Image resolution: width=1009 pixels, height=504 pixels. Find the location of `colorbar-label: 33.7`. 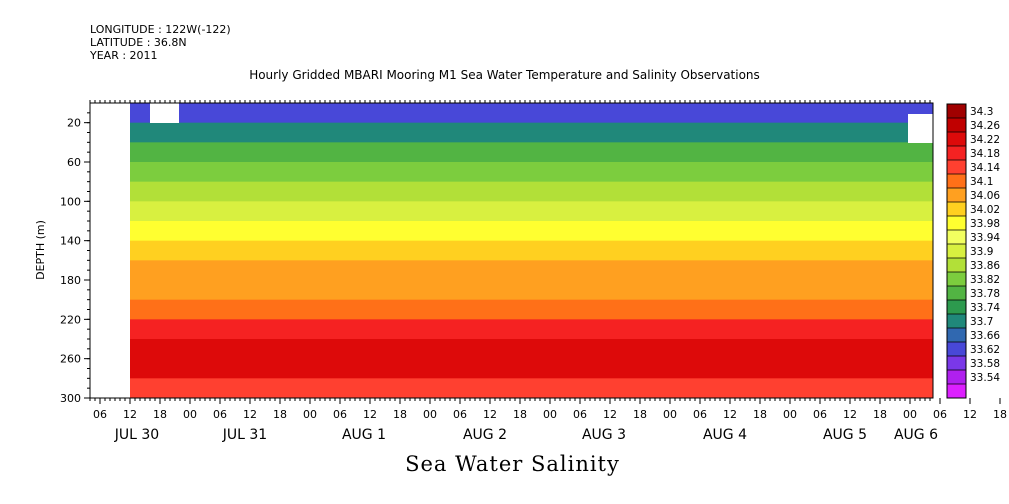

colorbar-label: 33.7 is located at coordinates (981, 322).